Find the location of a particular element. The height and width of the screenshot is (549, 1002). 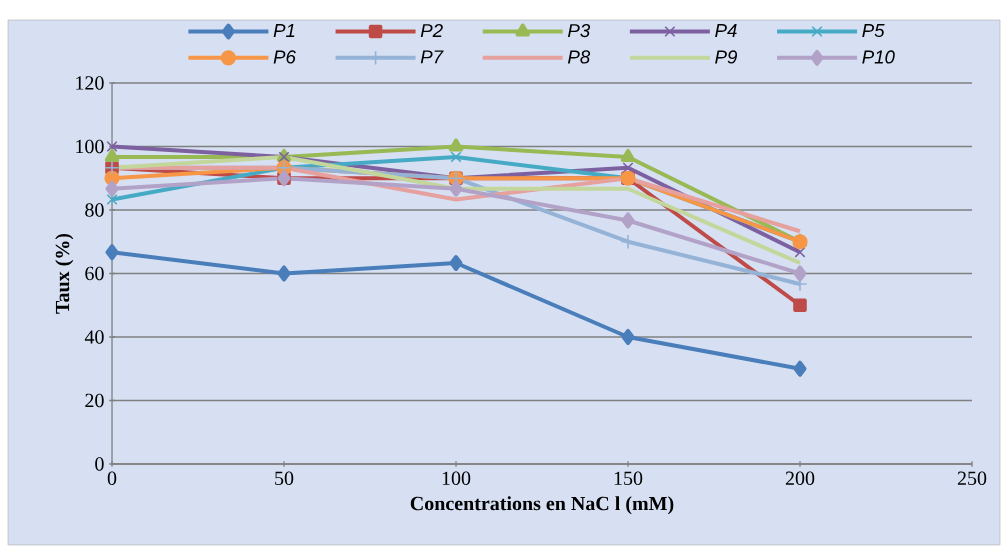

y-tick-label: 120 is located at coordinates (90, 83).